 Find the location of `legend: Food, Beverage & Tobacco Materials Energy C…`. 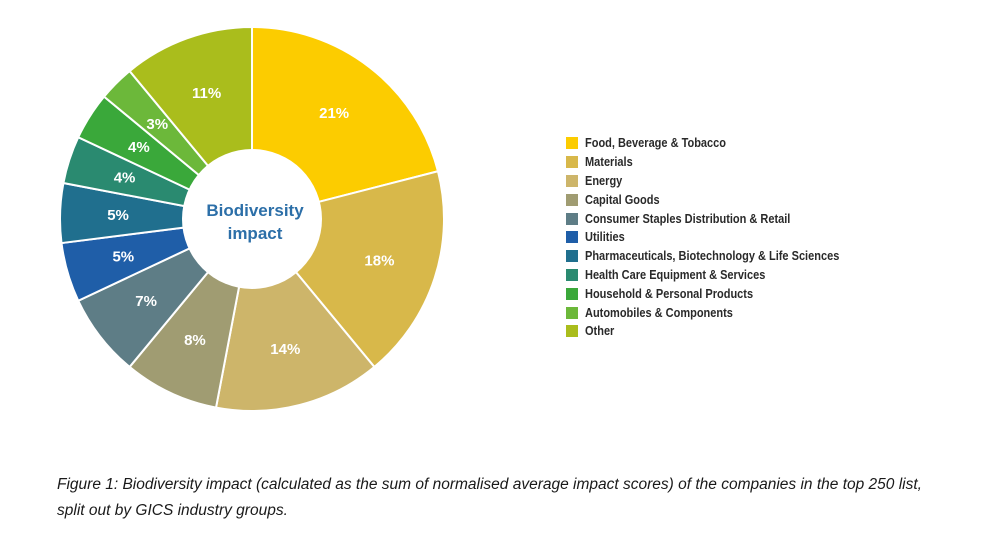

legend: Food, Beverage & Tobacco Materials Energy C… is located at coordinates (720, 237).